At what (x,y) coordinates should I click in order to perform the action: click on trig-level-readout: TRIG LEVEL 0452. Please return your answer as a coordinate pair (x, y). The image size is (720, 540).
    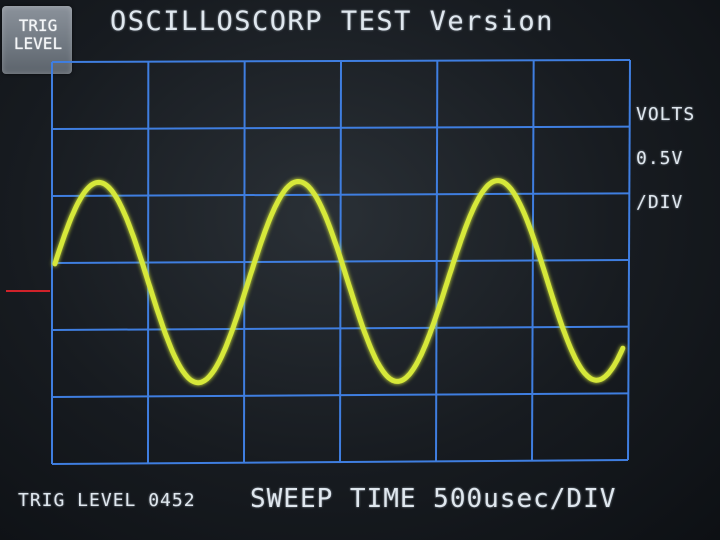
    Looking at the image, I should click on (107, 500).